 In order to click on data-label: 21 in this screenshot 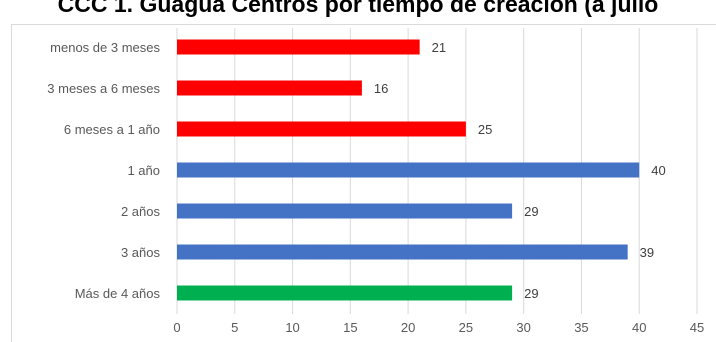, I will do `click(439, 47)`.